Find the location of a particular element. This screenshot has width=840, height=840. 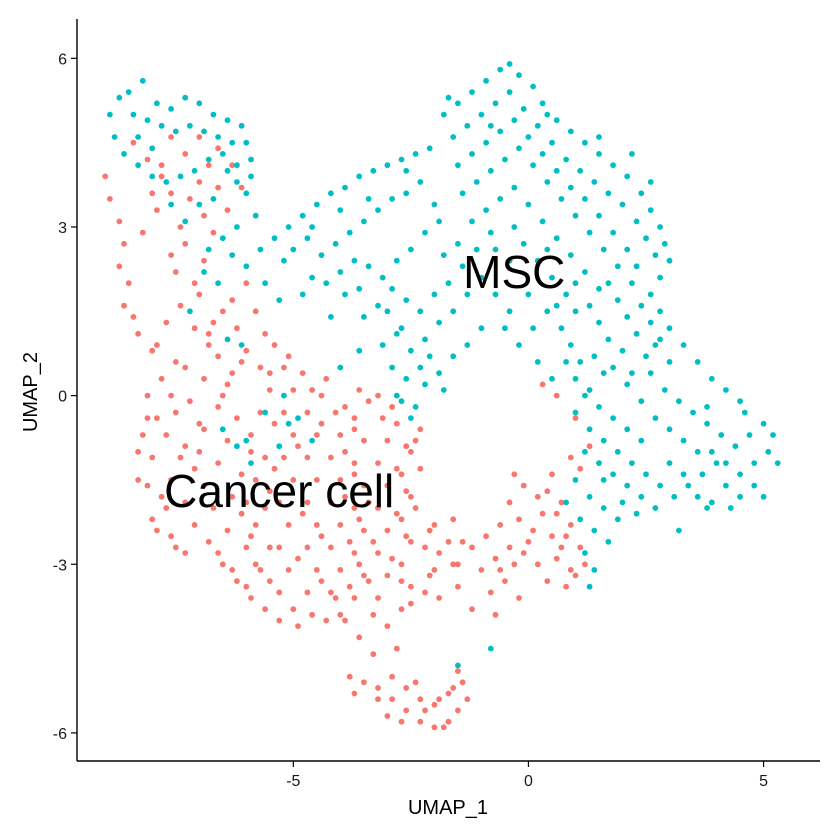

y-tick-label: 6 is located at coordinates (62, 59).